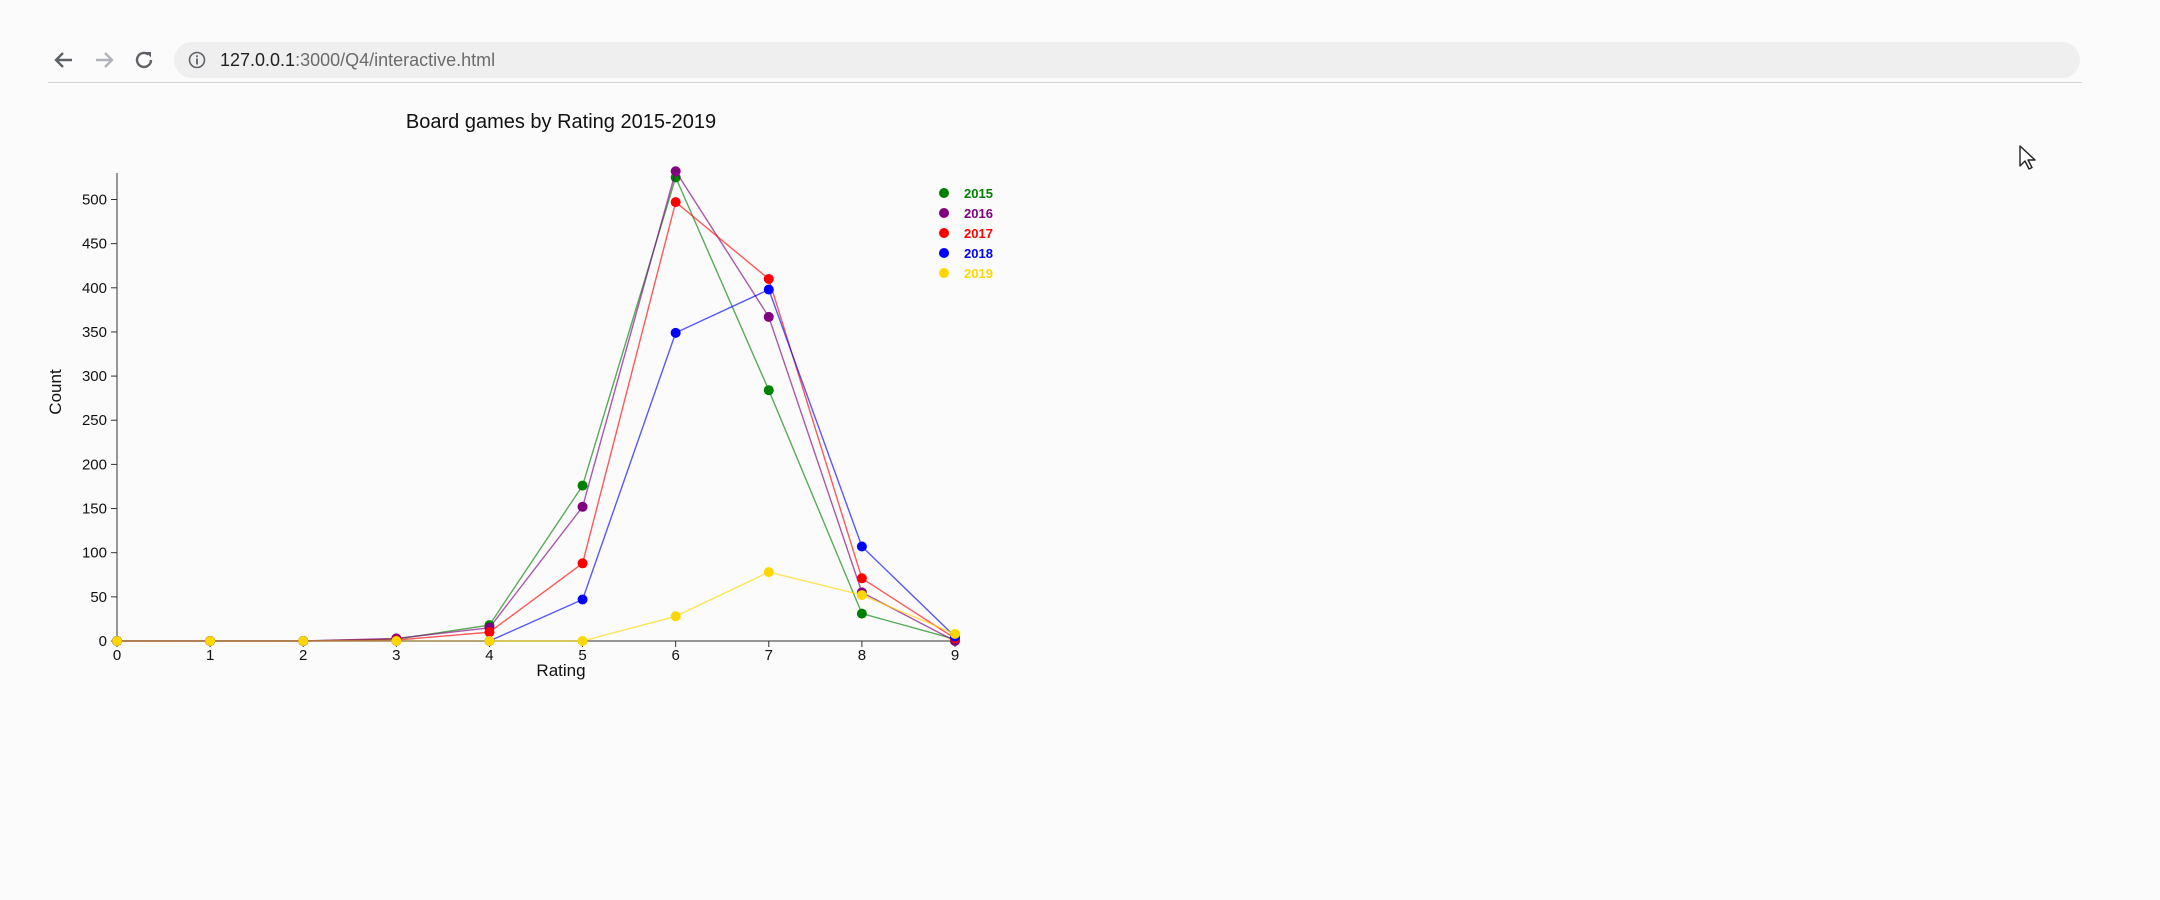 The width and height of the screenshot is (2160, 900). I want to click on x-tick-label: 7, so click(769, 655).